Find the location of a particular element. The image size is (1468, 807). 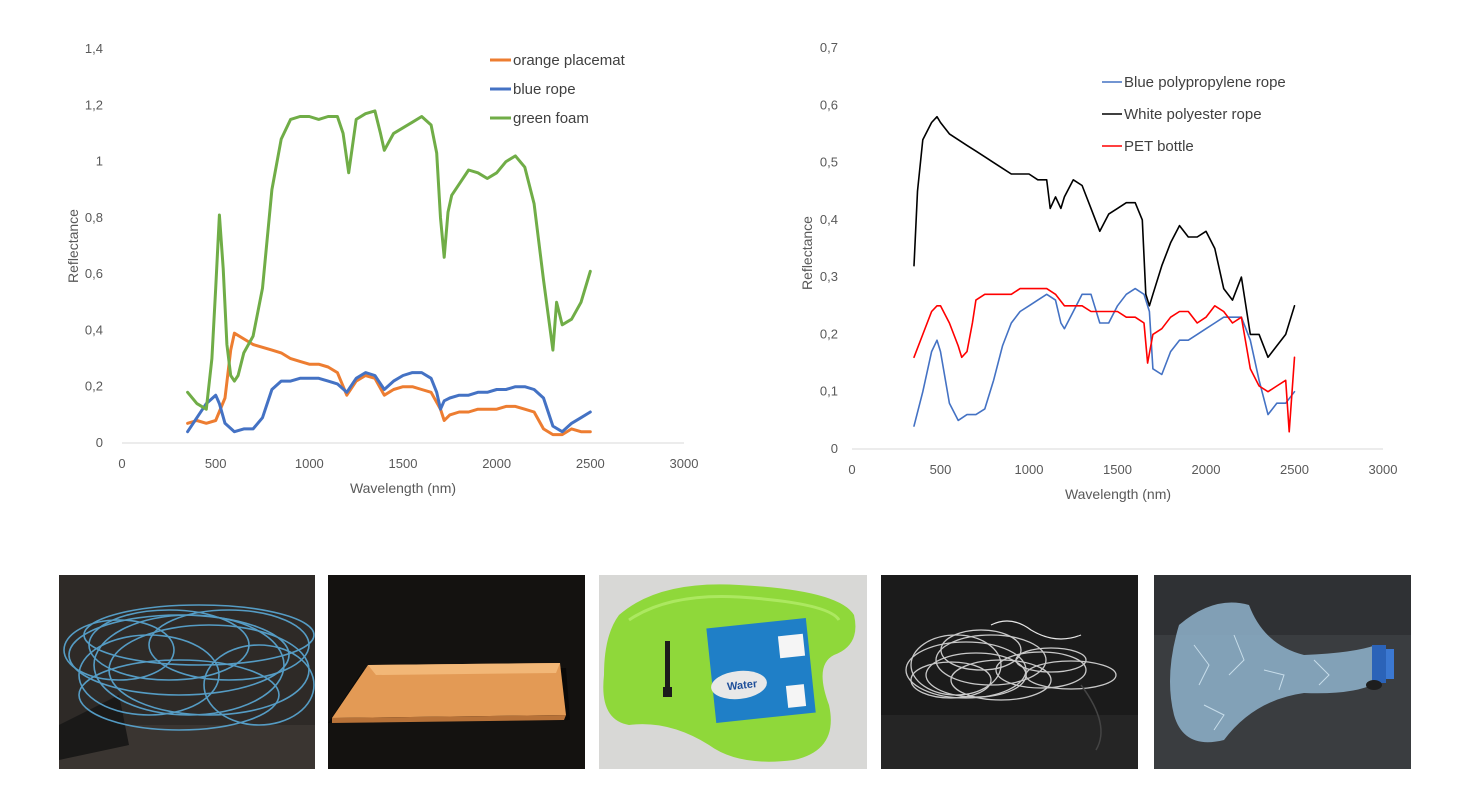

photo-white-rope is located at coordinates (1009, 672).